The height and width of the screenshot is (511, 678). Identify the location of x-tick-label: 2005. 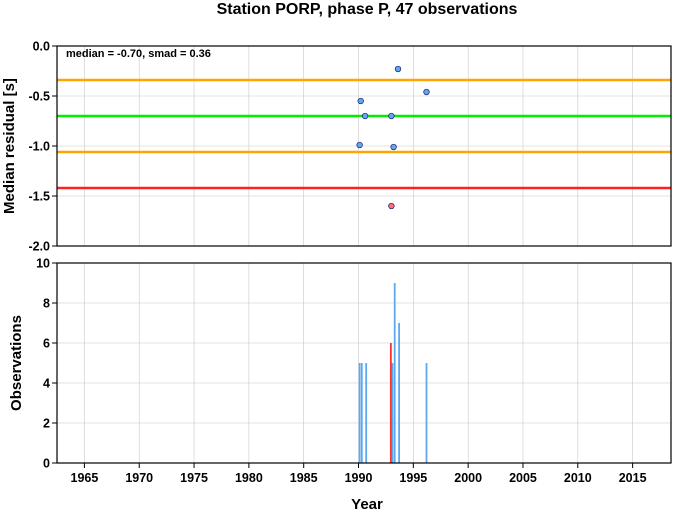
(523, 478).